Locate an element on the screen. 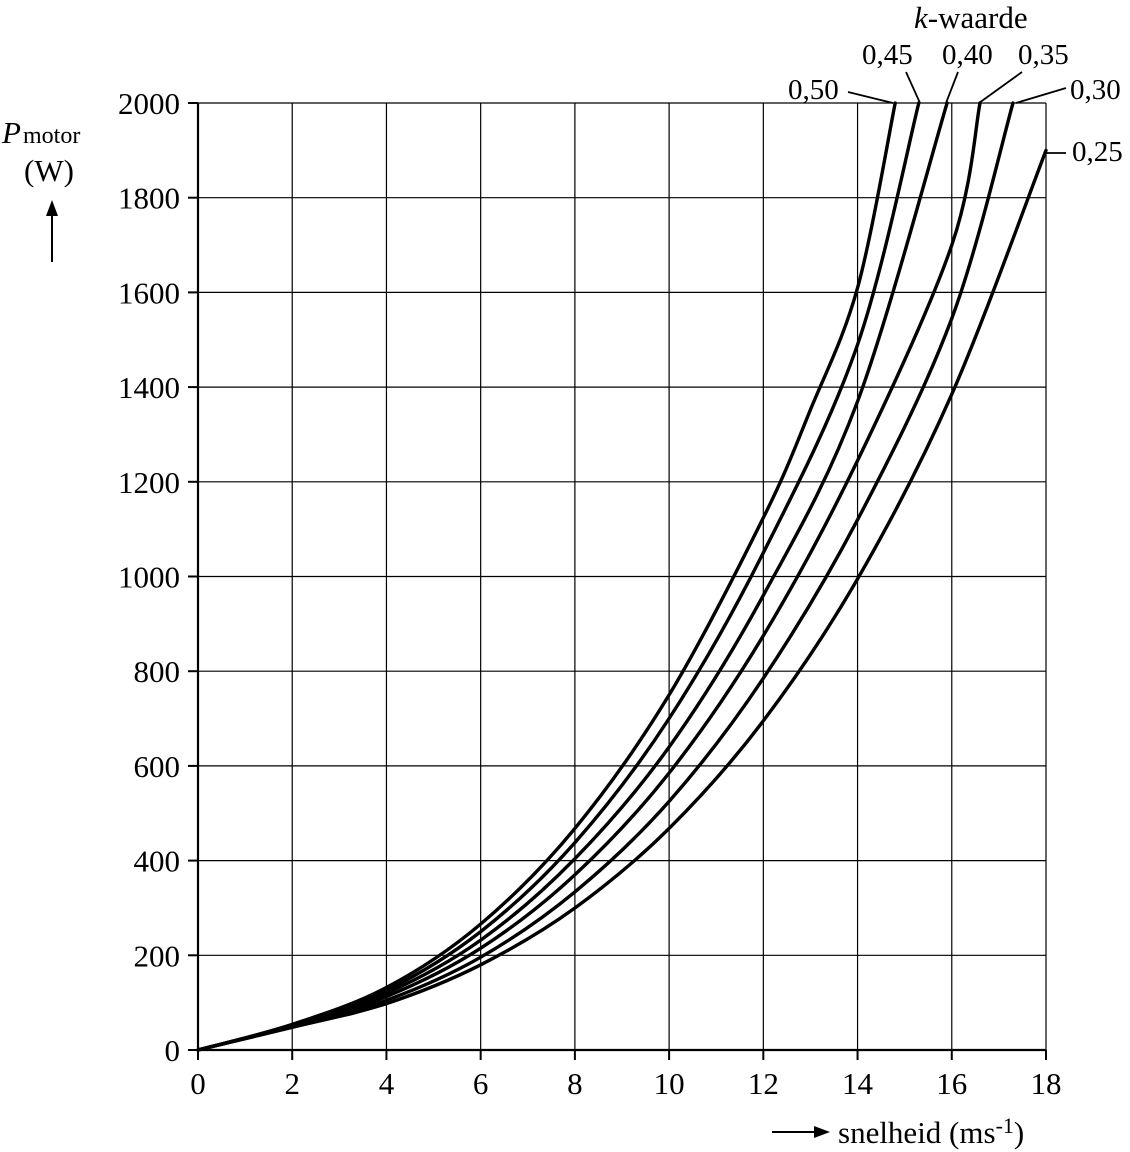  x-tick-label: 8 is located at coordinates (575, 1083).